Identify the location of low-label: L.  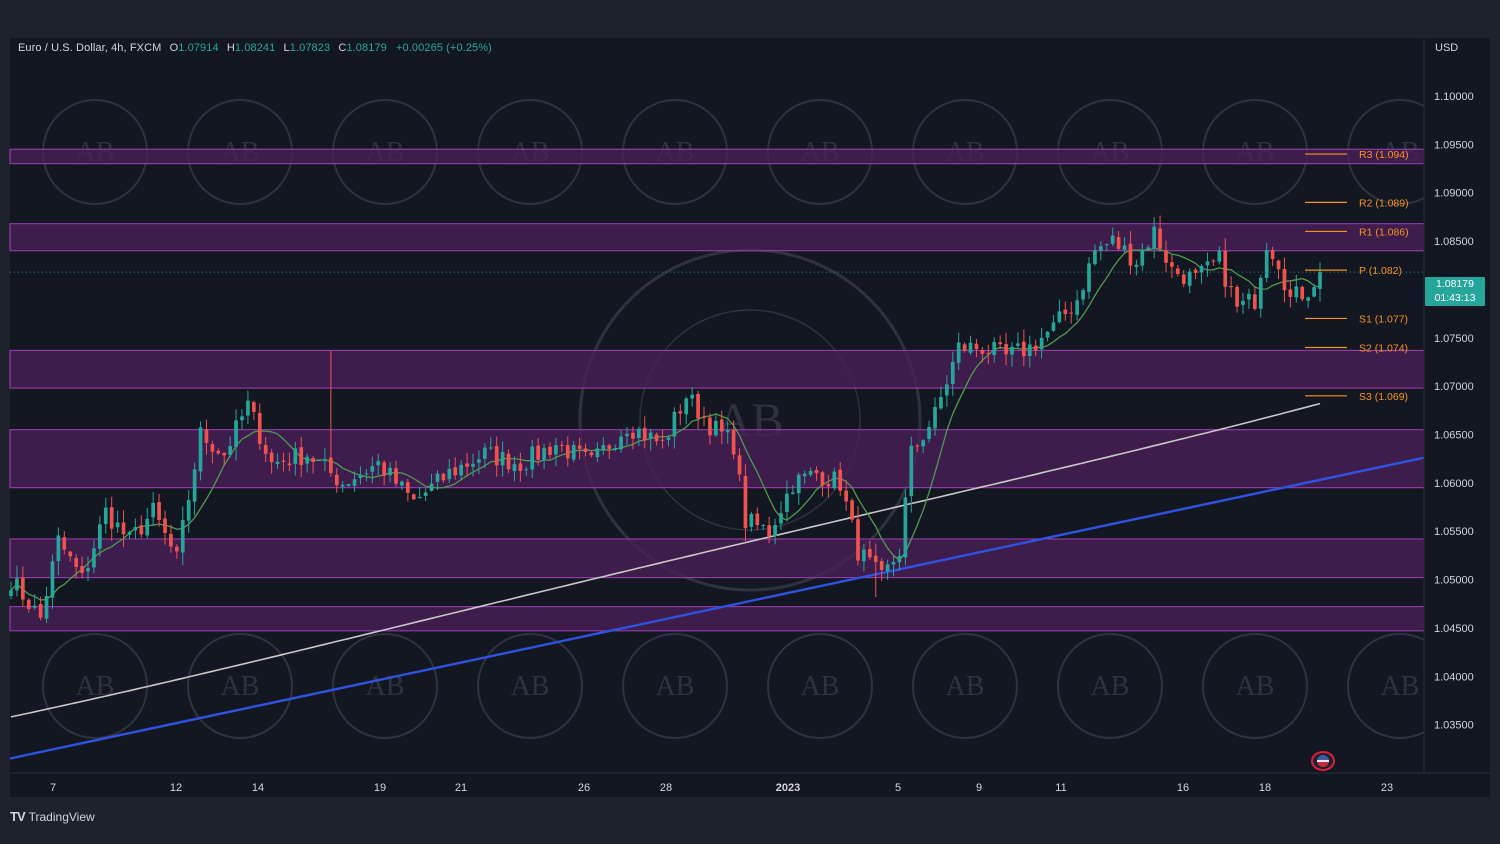
(286, 48).